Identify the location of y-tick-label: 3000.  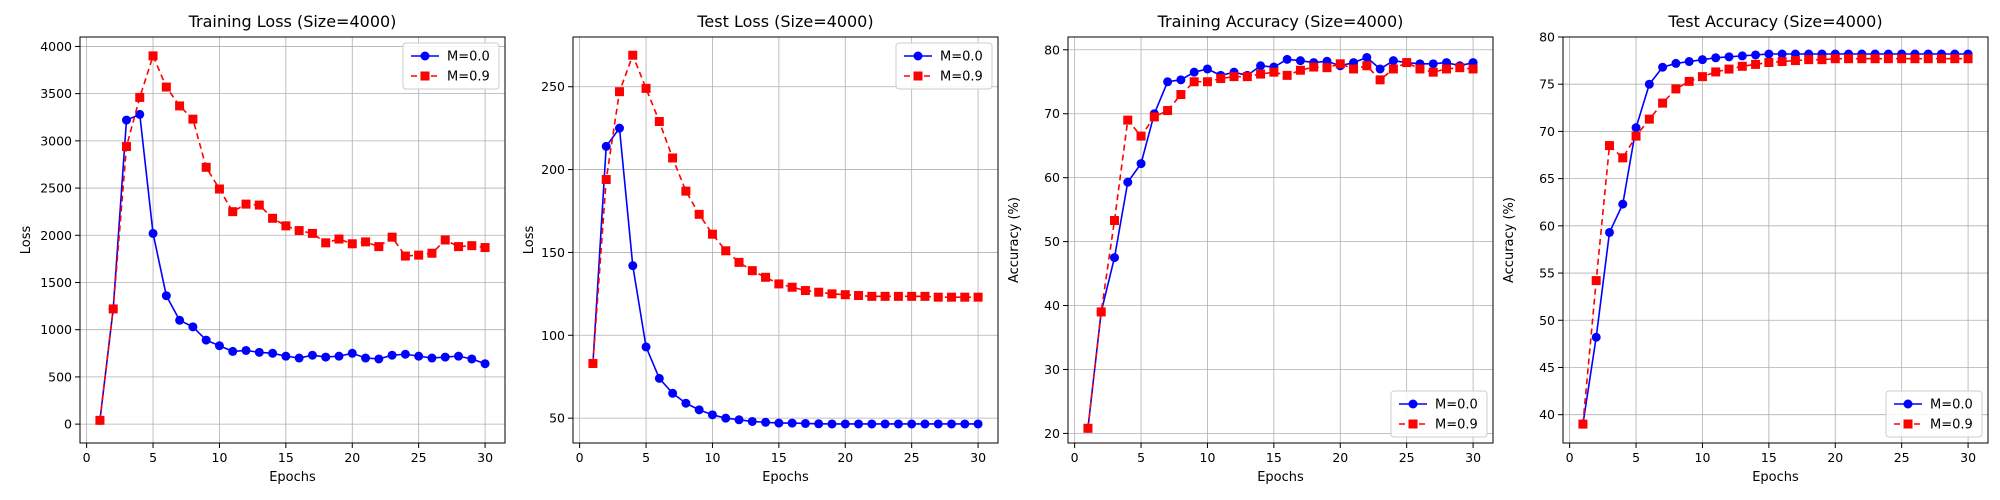
(56, 140).